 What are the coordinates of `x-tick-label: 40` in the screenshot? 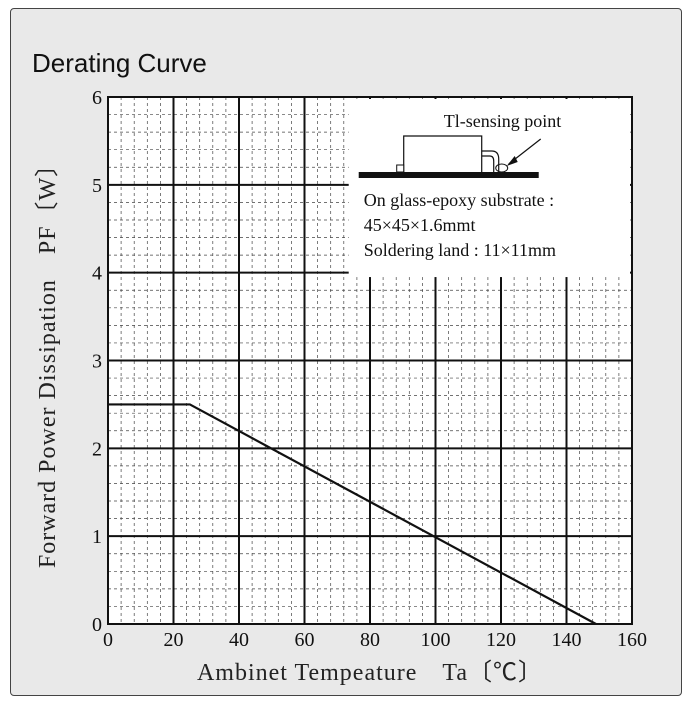 It's located at (239, 640).